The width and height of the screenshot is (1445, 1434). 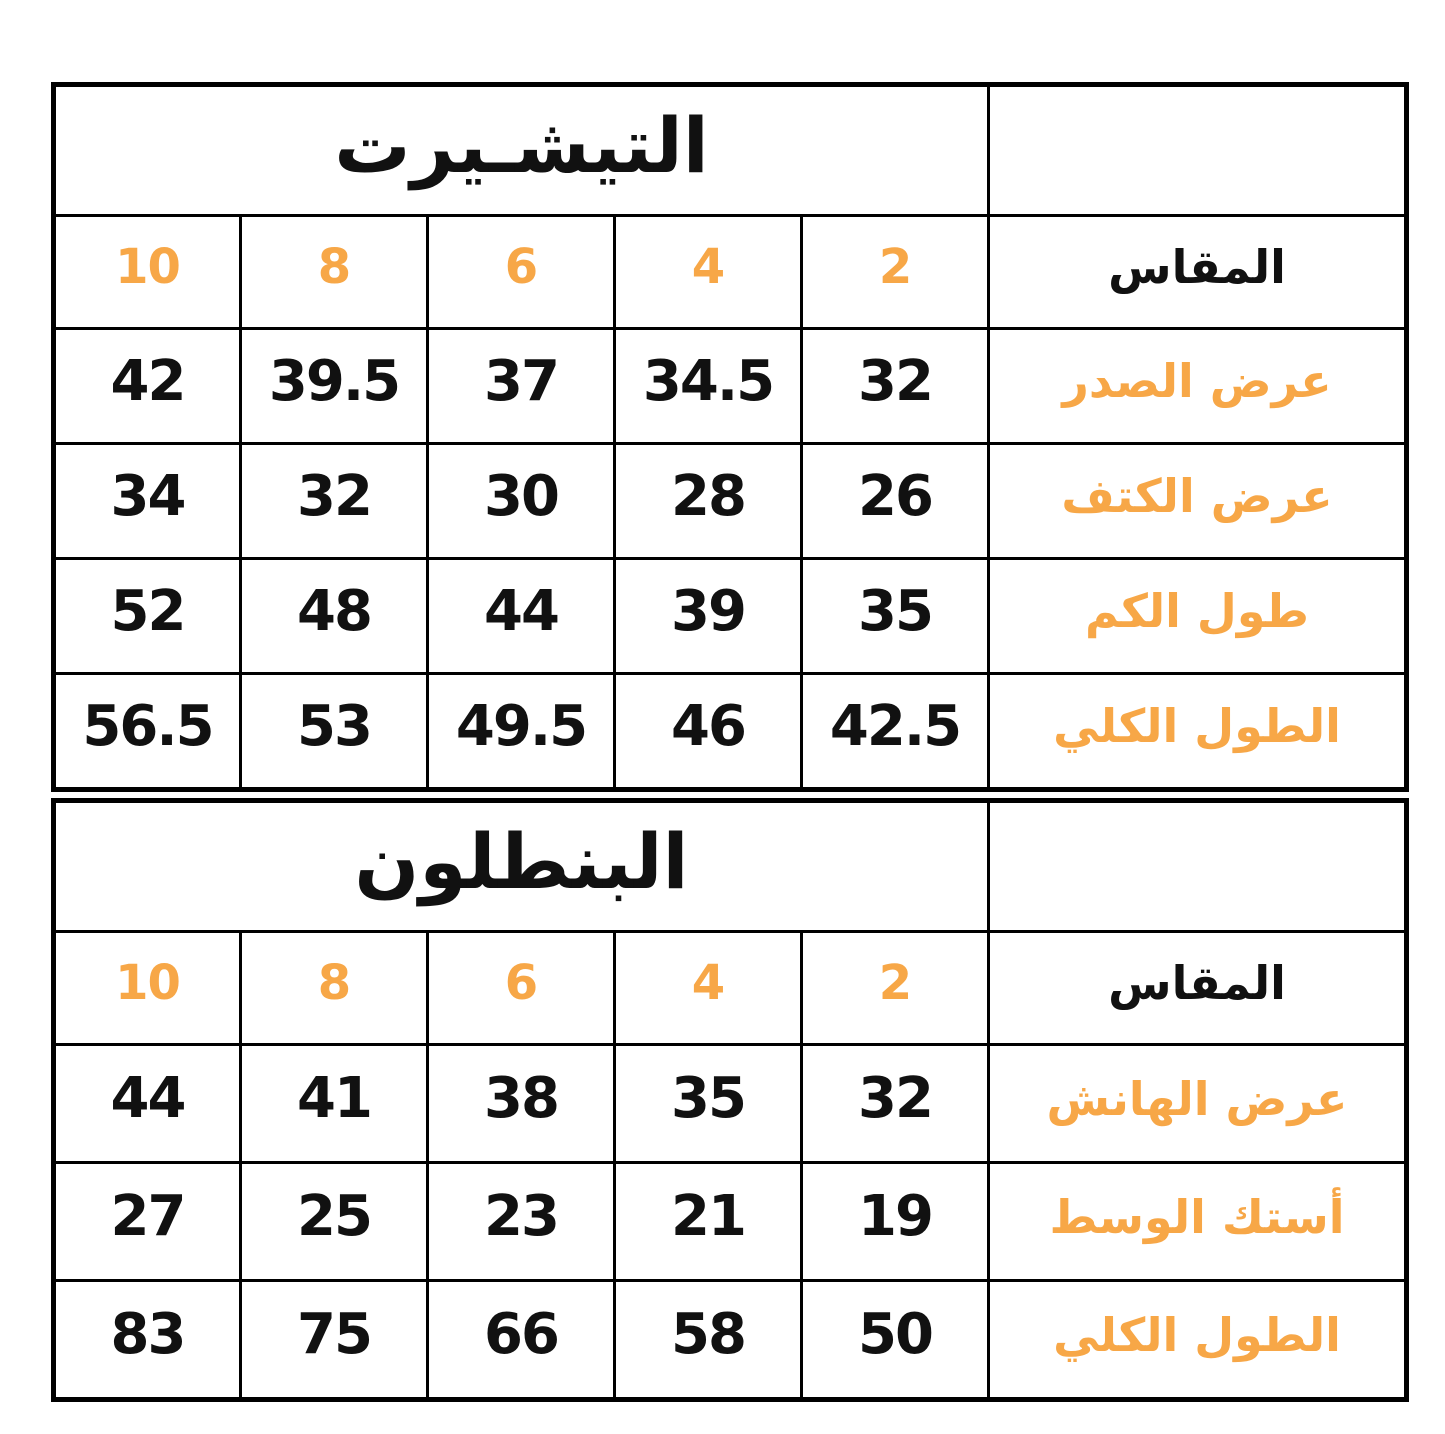 What do you see at coordinates (1198, 150) in the screenshot?
I see `tshirt-corner-cell` at bounding box center [1198, 150].